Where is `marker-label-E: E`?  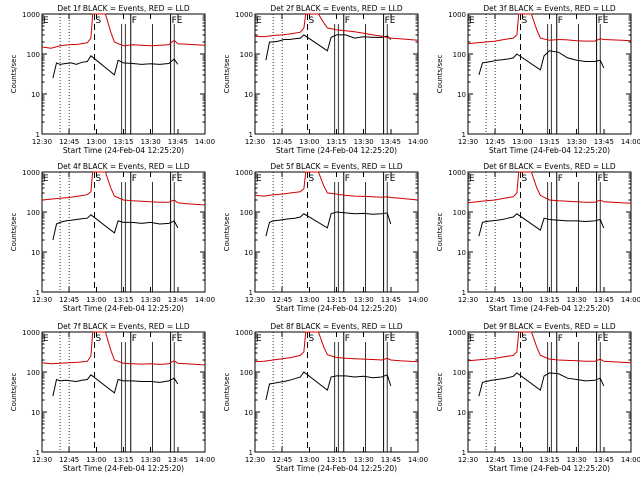
marker-label-E: E is located at coordinates (46, 339).